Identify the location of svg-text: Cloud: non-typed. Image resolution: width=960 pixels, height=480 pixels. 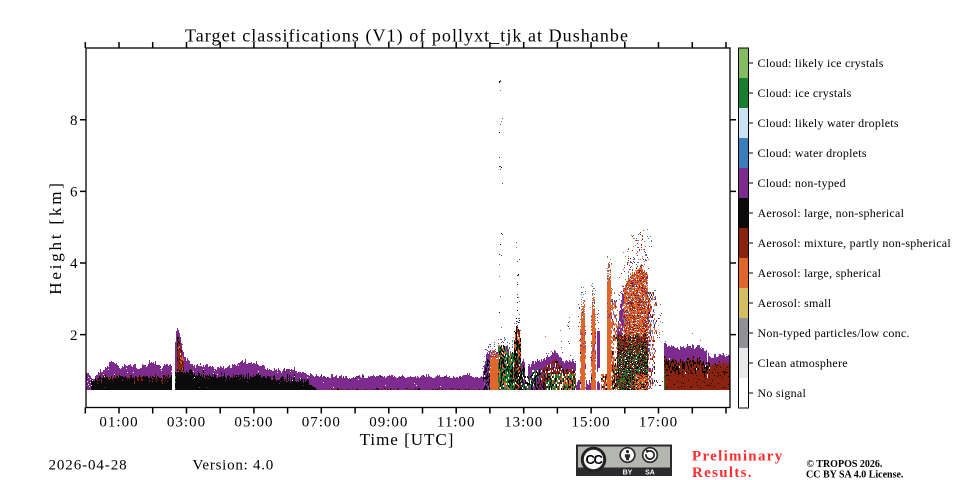
(802, 183).